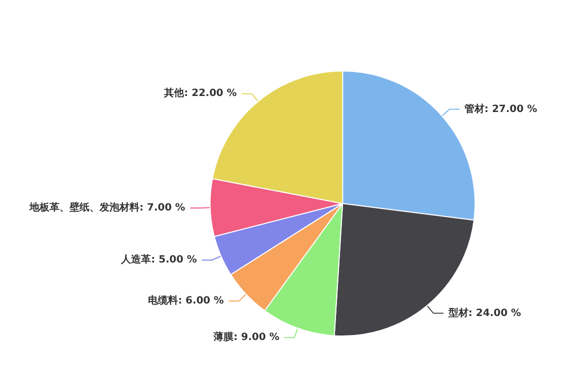 The image size is (571, 384). Describe the element at coordinates (246, 337) in the screenshot. I see `slice-label: 薄膜: 9.00 %` at that location.